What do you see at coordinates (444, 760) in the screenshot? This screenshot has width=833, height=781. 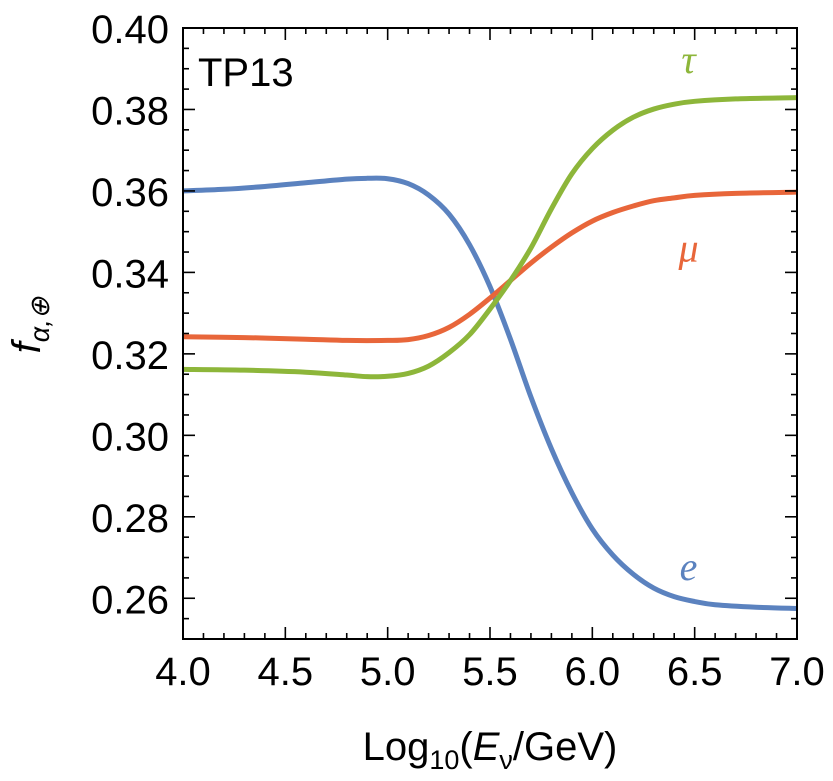 I see `x-axis-label-subscript: 10` at bounding box center [444, 760].